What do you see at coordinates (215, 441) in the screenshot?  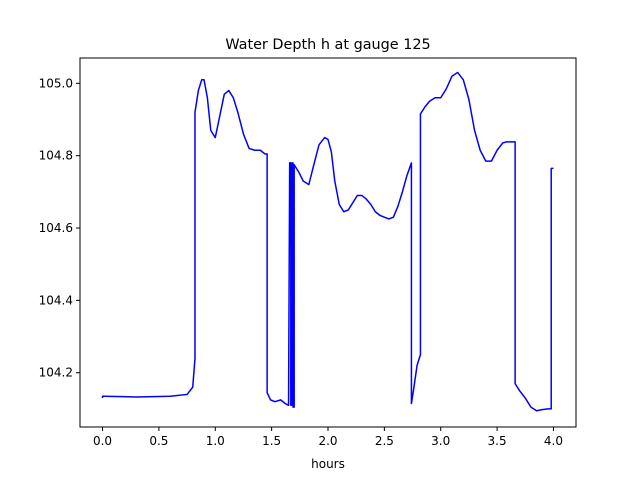 I see `x-tick-label: 1.0` at bounding box center [215, 441].